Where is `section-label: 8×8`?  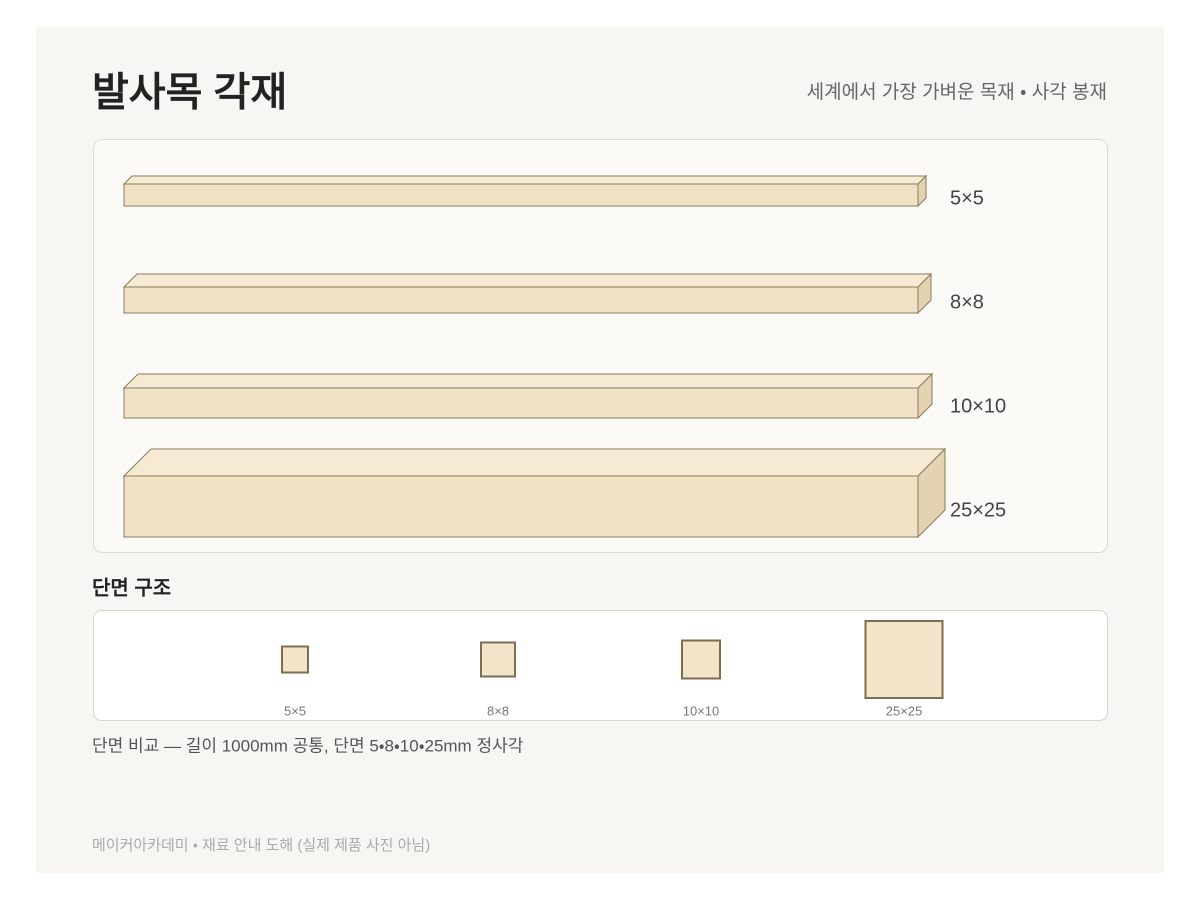
section-label: 8×8 is located at coordinates (498, 710).